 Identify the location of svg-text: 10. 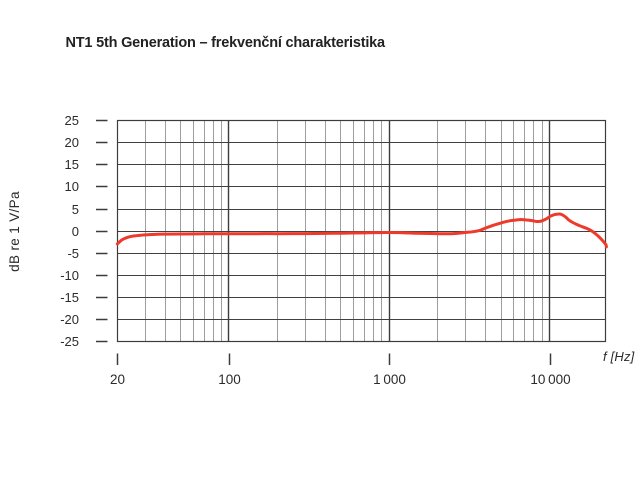
(72, 186).